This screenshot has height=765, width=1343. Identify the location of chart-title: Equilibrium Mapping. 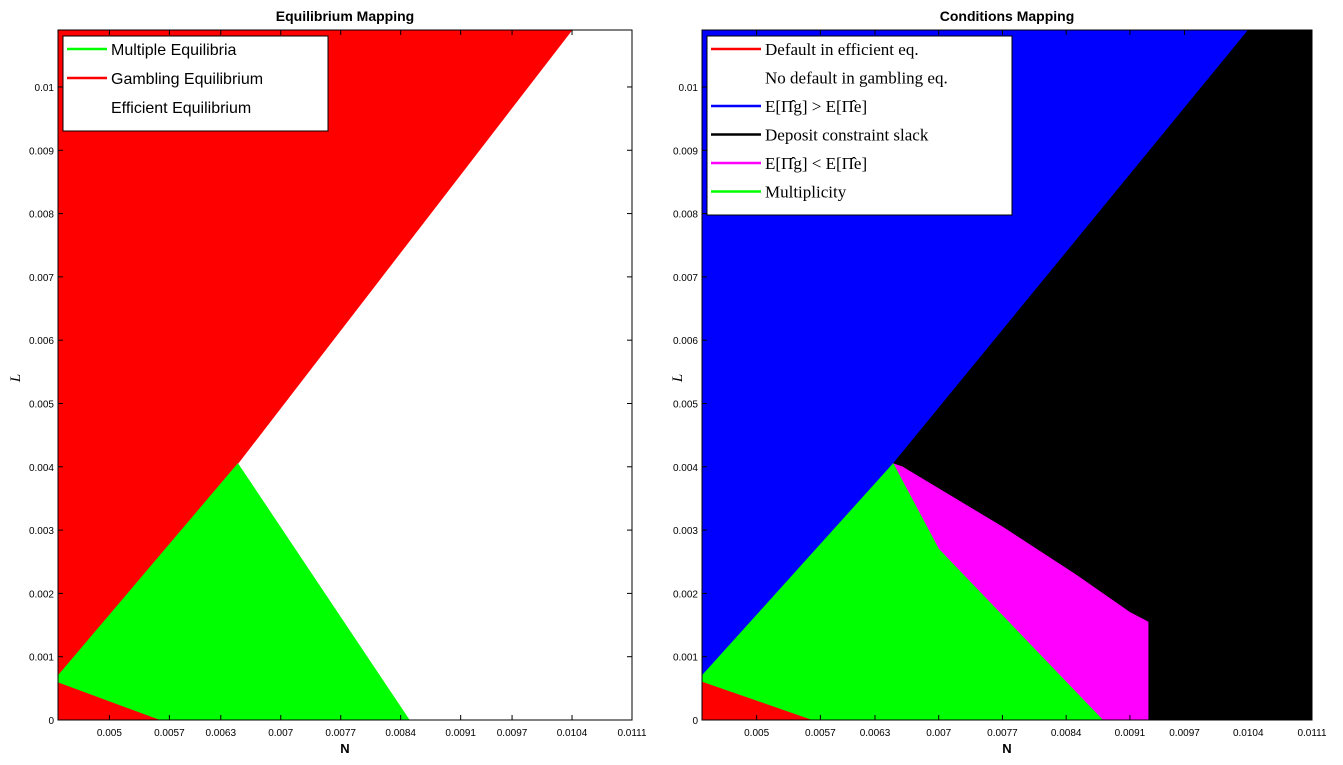
(345, 16).